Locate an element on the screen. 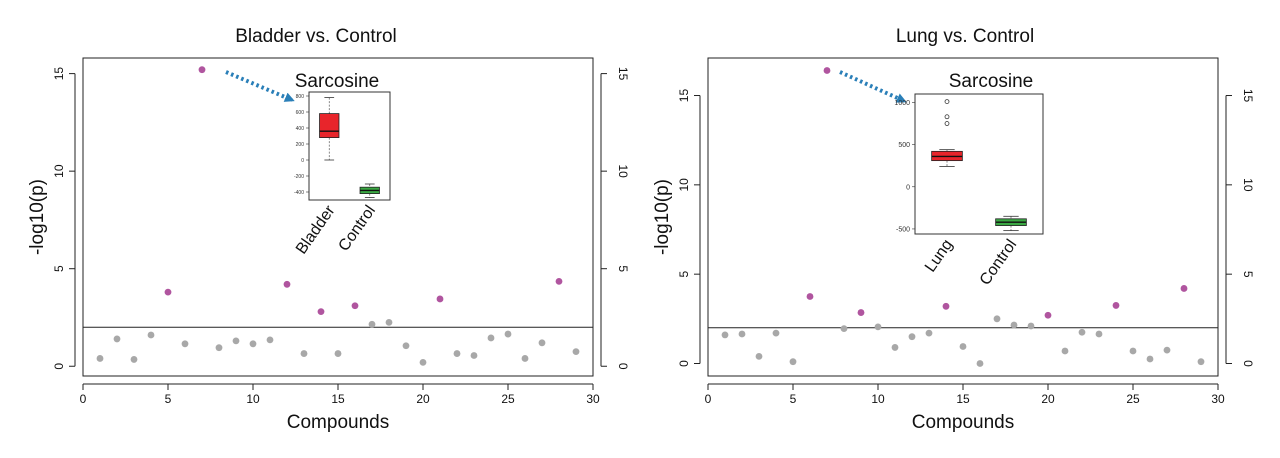 This screenshot has width=1280, height=458. inset-y-tick-label: 400 is located at coordinates (300, 129).